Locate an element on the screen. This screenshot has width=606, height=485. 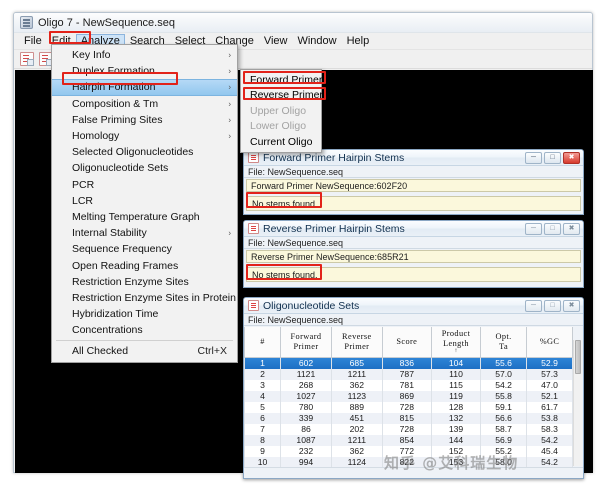
menu-item-false-priming-sites: False Priming Sites › is located at coordinates (144, 120).